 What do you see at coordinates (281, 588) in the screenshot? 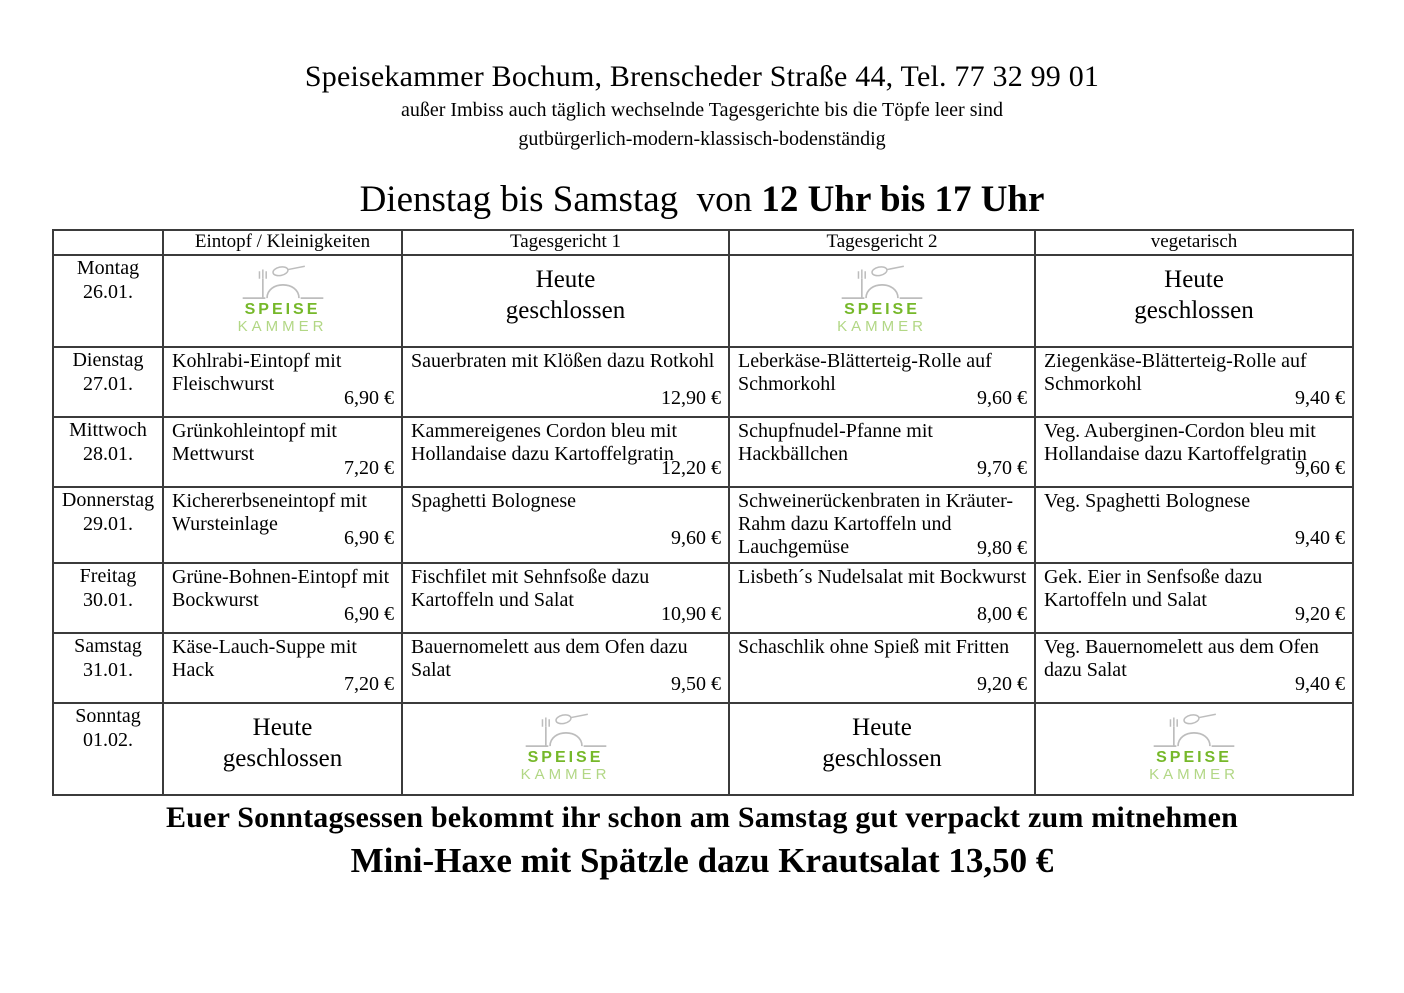
I see `dish-text: Grüne-Bohnen-Eintopf mit Bockwurst` at bounding box center [281, 588].